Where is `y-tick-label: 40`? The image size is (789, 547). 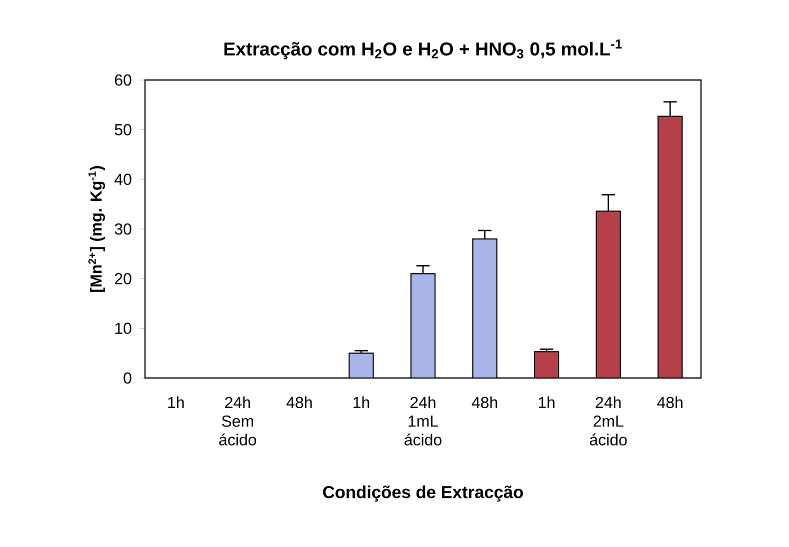 y-tick-label: 40 is located at coordinates (123, 179).